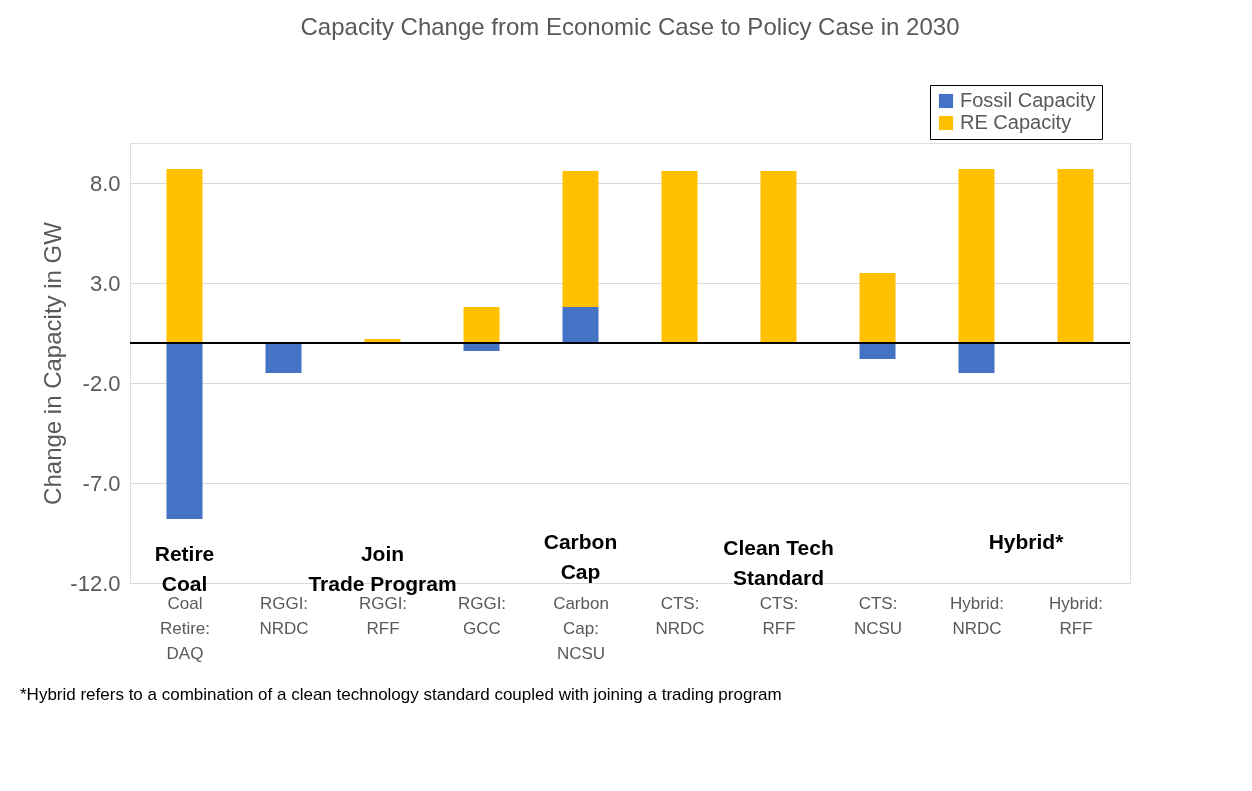 This screenshot has height=791, width=1252. I want to click on text: *Hybrid refers to a combination of a clean technology standard coupled with joining a trading program, so click(401, 694).